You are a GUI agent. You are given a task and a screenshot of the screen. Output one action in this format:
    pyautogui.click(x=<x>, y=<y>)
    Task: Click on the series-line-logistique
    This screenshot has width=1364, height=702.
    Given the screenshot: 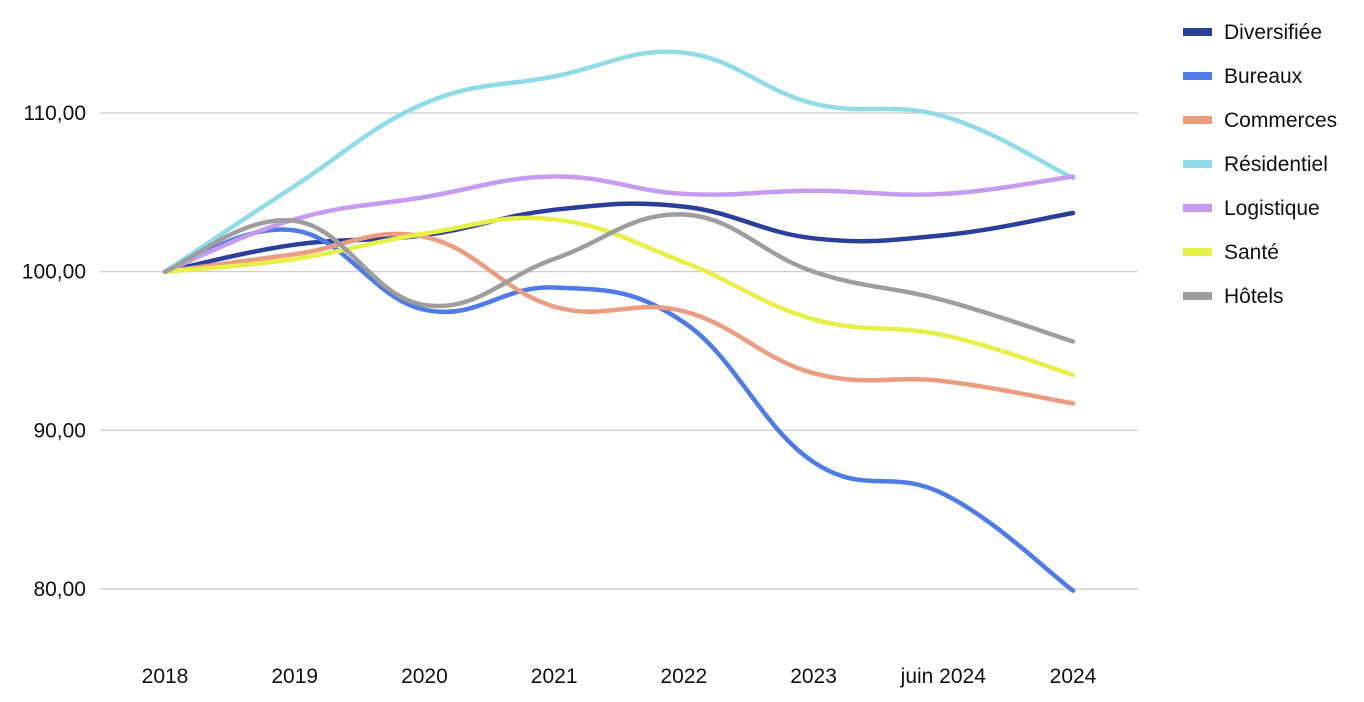 What is the action you would take?
    pyautogui.click(x=619, y=224)
    